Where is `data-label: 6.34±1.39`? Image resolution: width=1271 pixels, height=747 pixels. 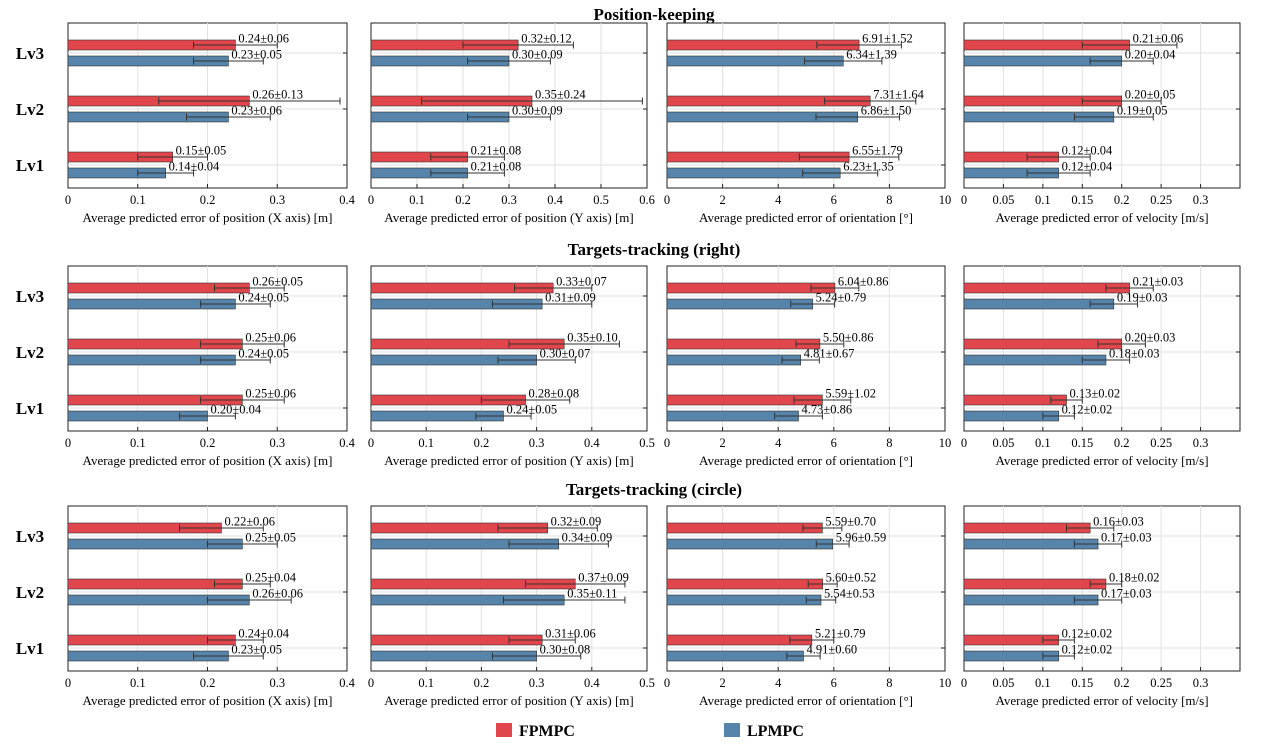
data-label: 6.34±1.39 is located at coordinates (871, 55).